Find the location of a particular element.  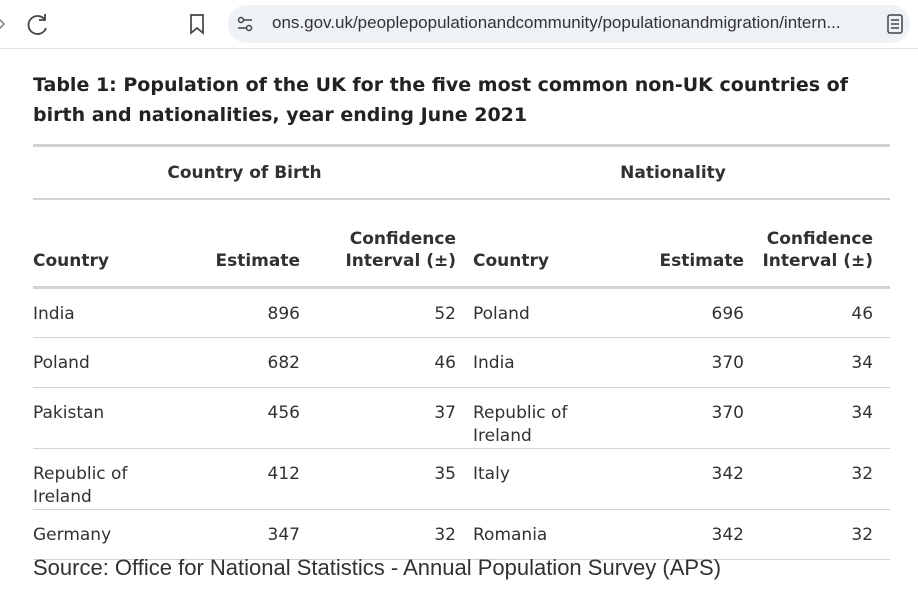

table-cell: 682 is located at coordinates (231, 362).